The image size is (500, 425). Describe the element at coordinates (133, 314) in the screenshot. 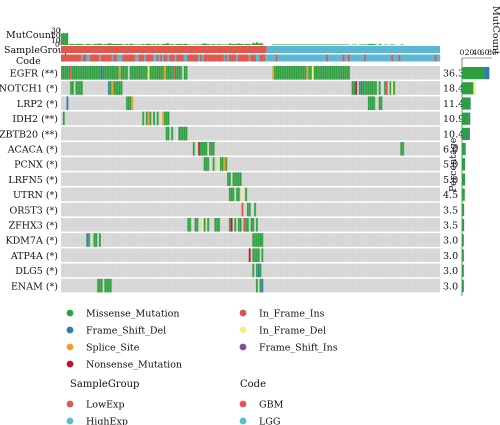

I see `legend-label: Missense_Mutation` at that location.